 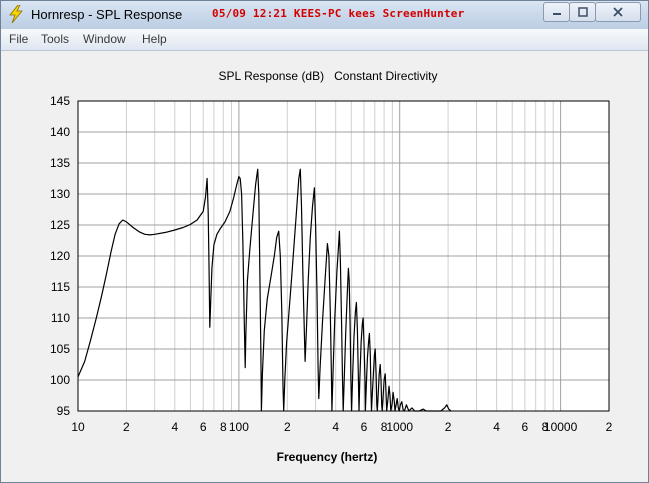 I want to click on x-tick-label: 10000, so click(x=561, y=427).